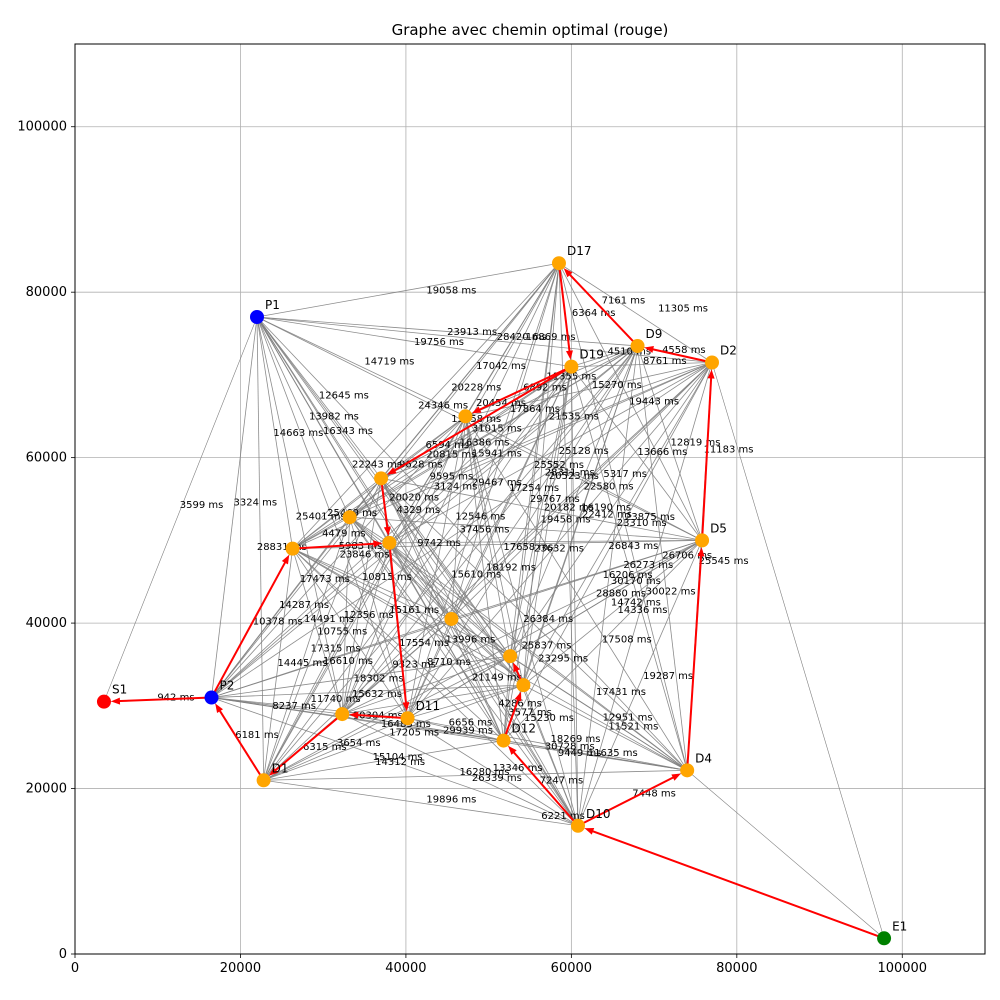  I want to click on edge-label: 17473 ms, so click(325, 579).